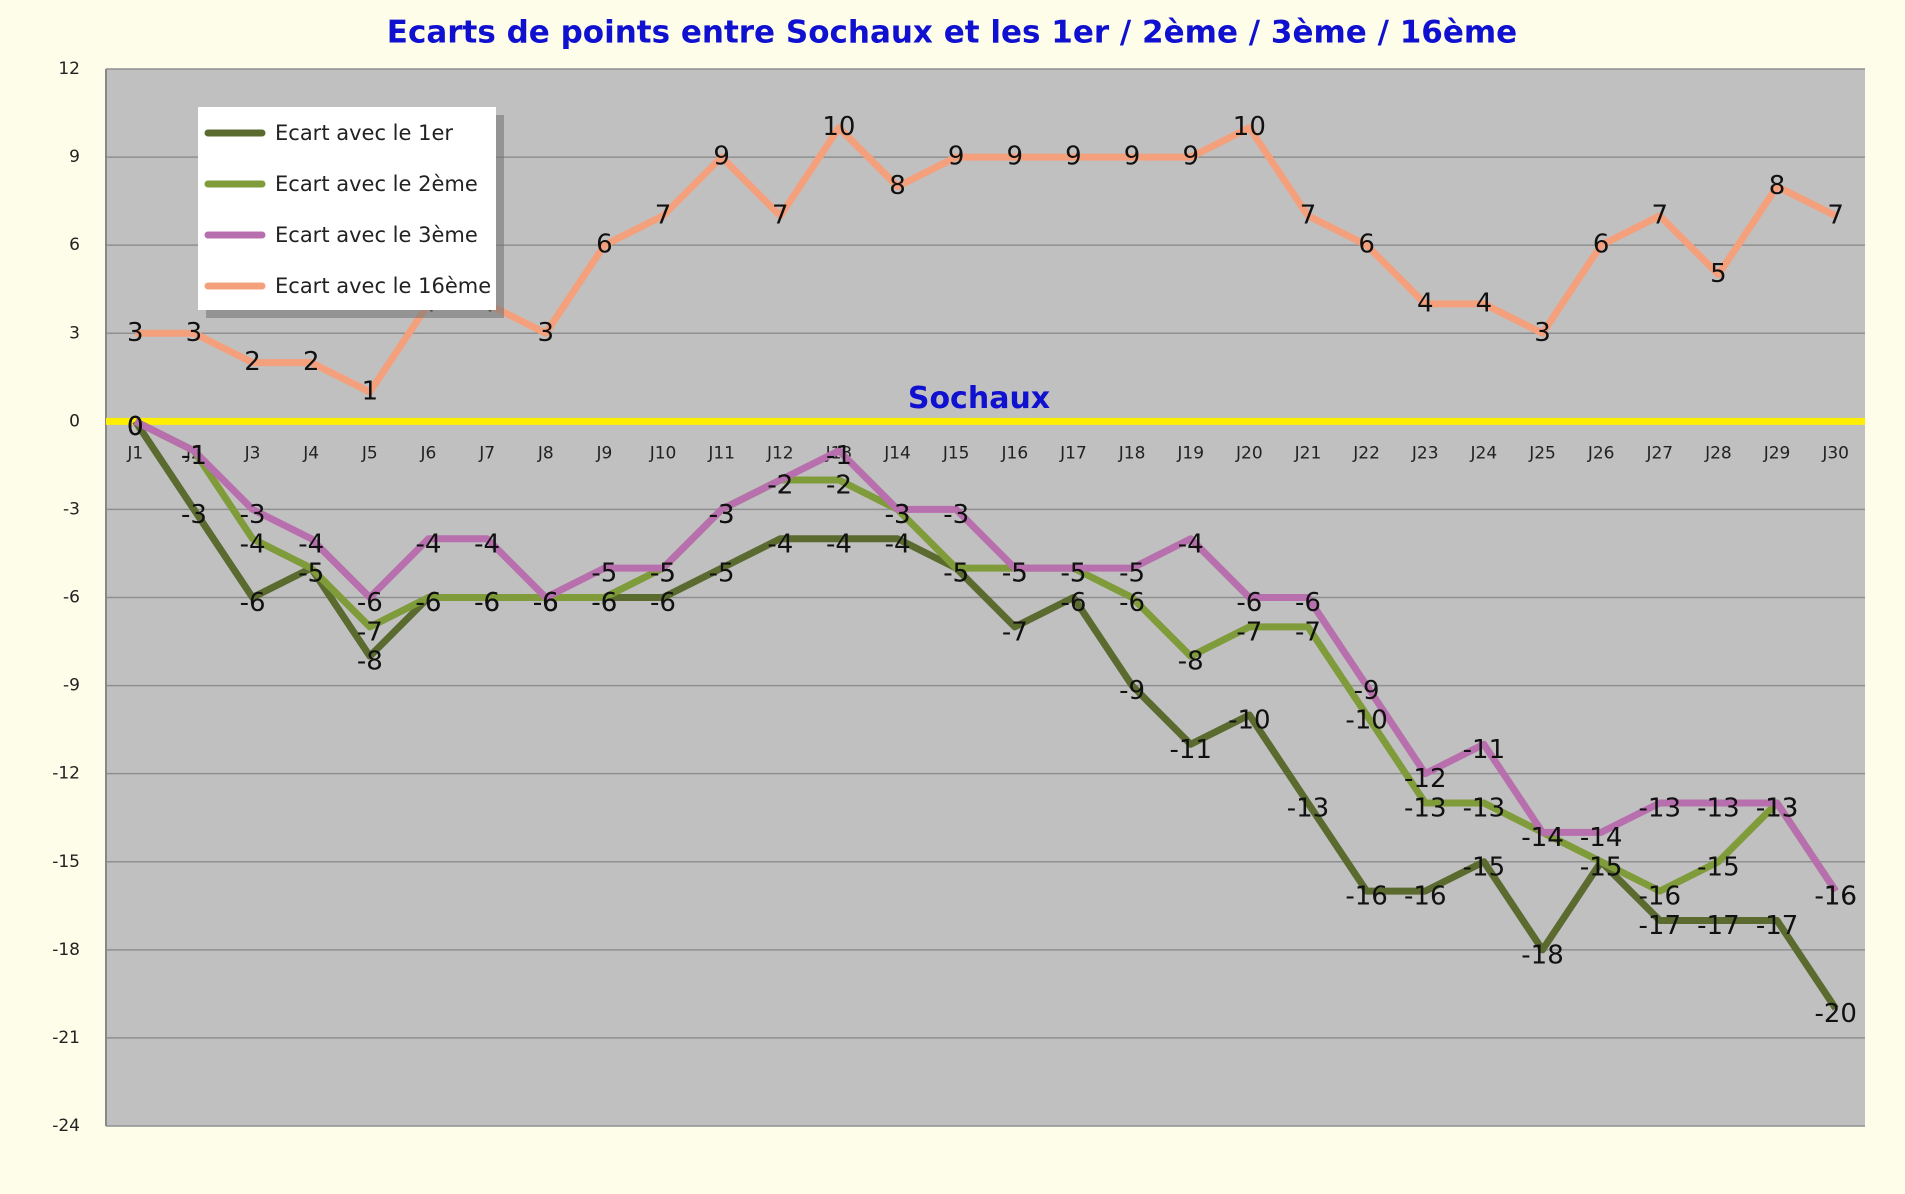  What do you see at coordinates (1014, 453) in the screenshot?
I see `x-tick-label: J16` at bounding box center [1014, 453].